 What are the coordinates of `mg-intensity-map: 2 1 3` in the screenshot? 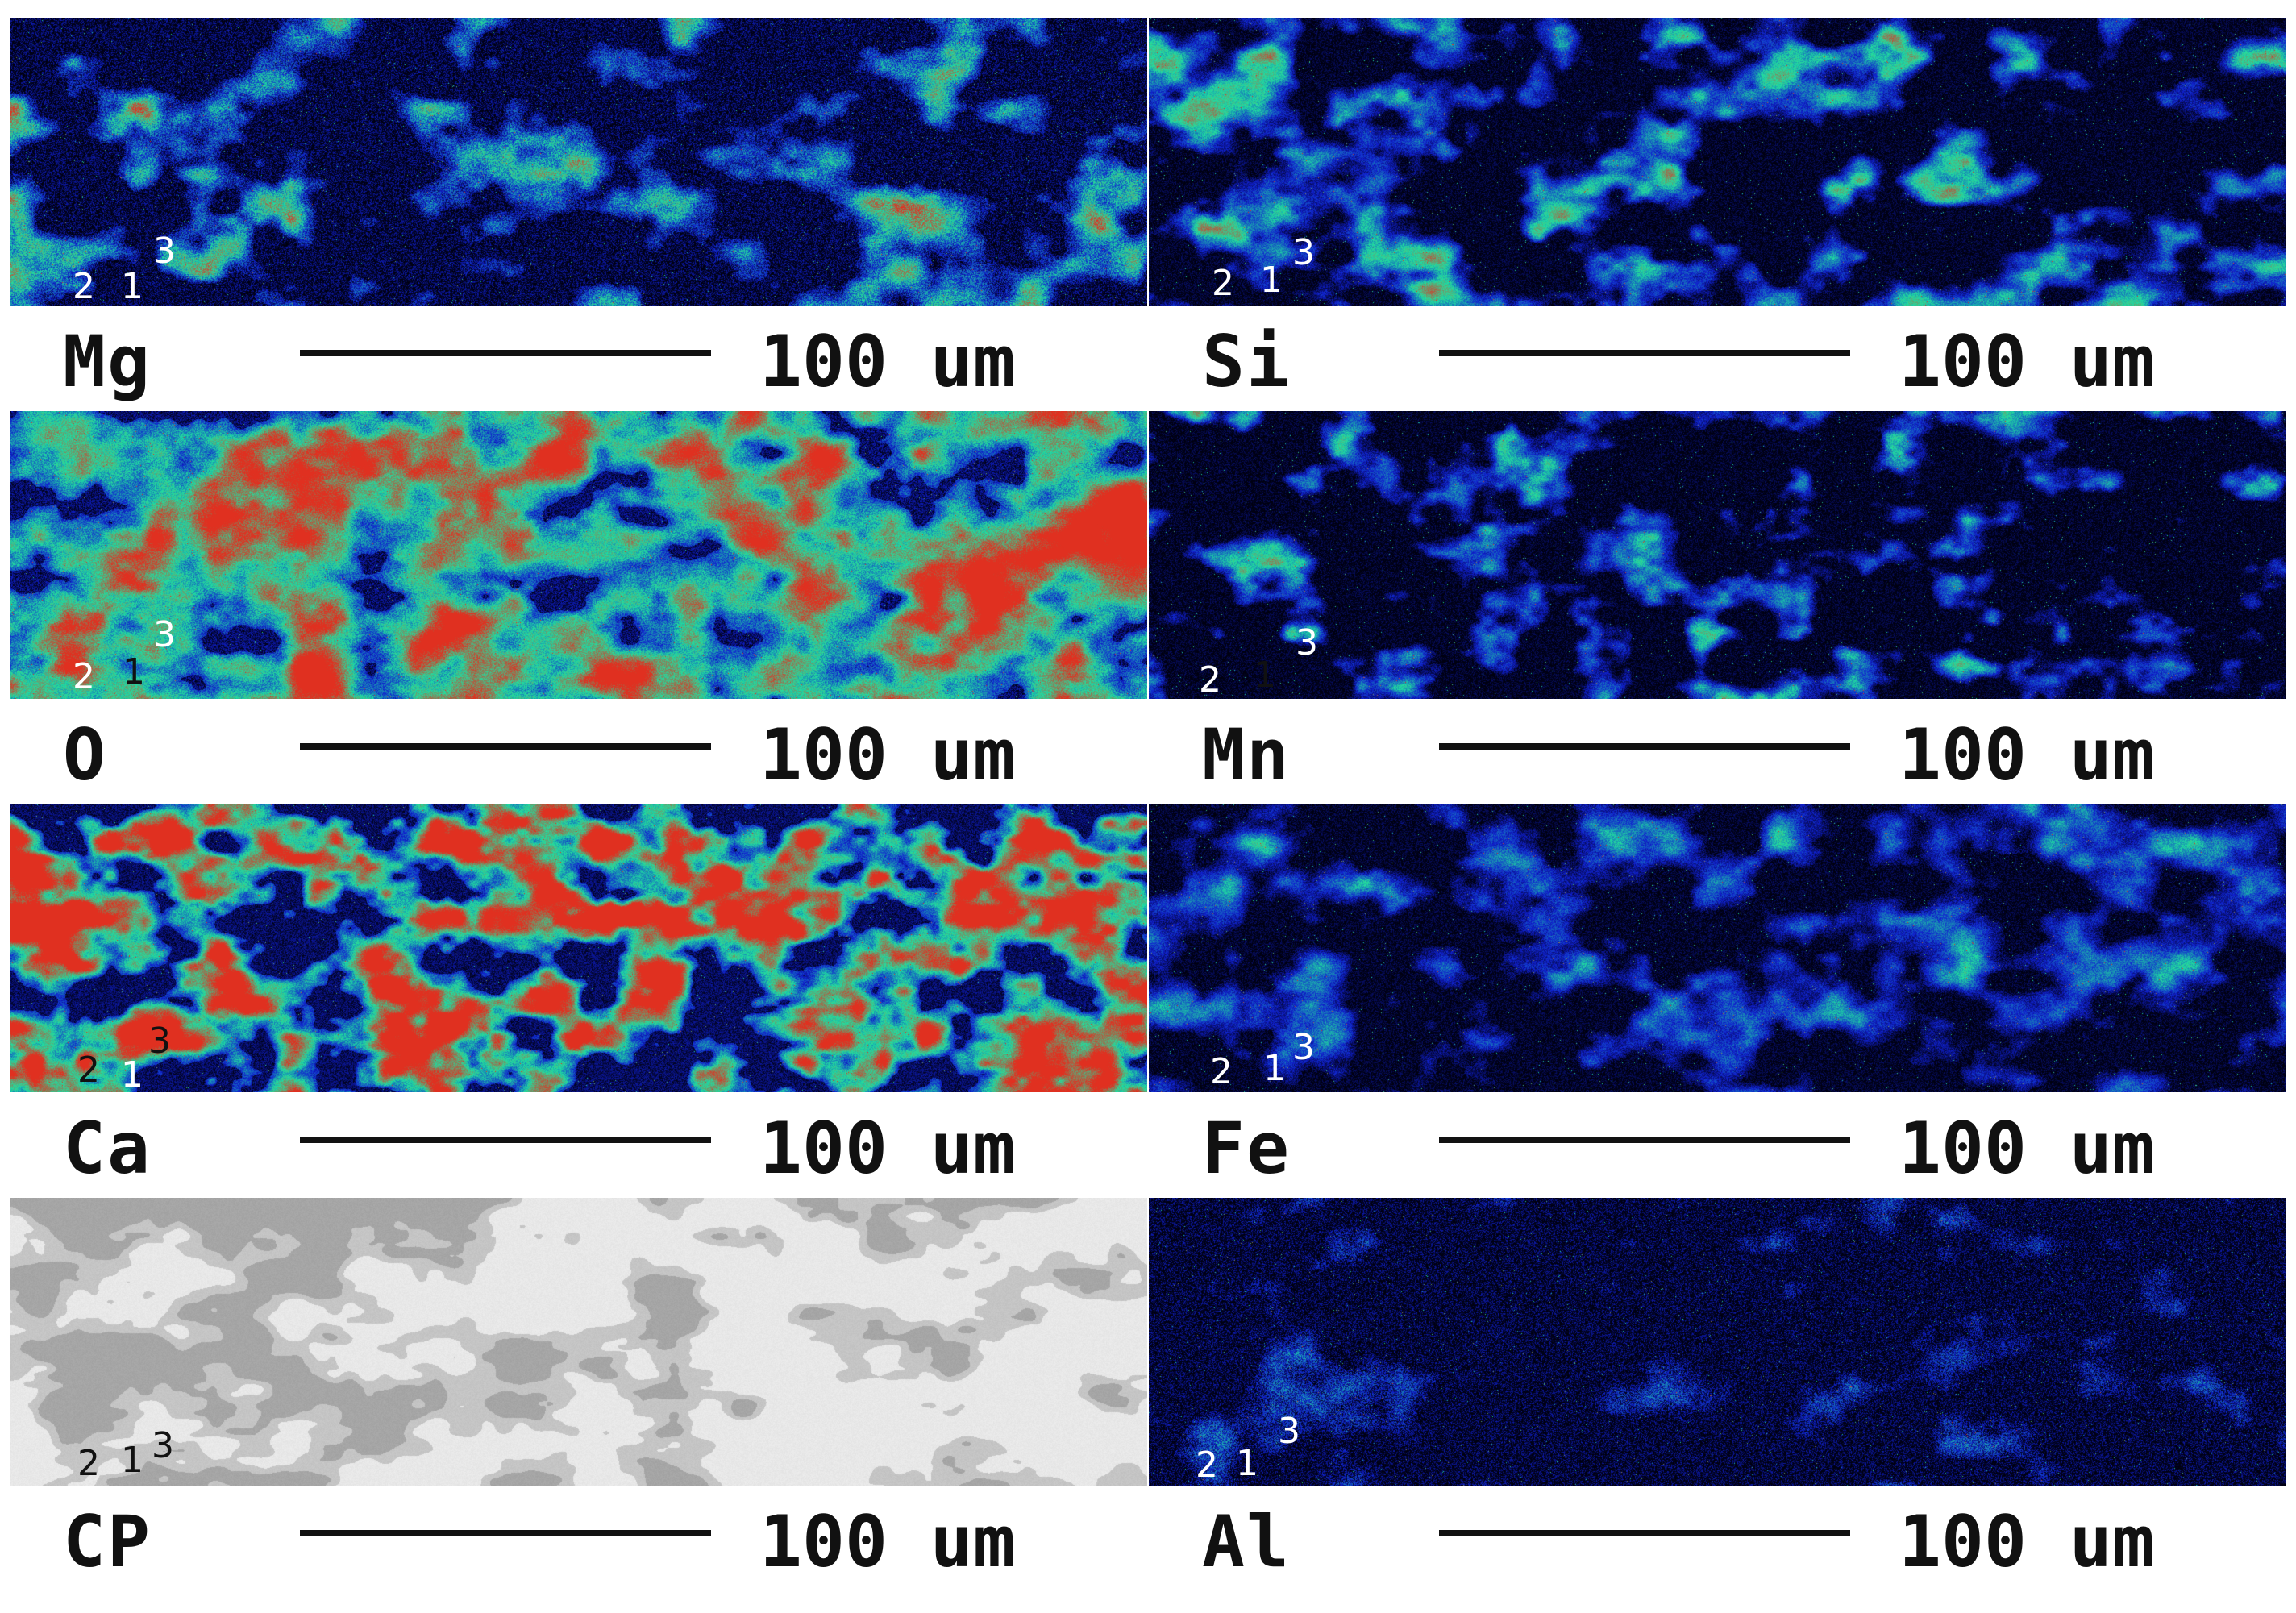 It's located at (578, 162).